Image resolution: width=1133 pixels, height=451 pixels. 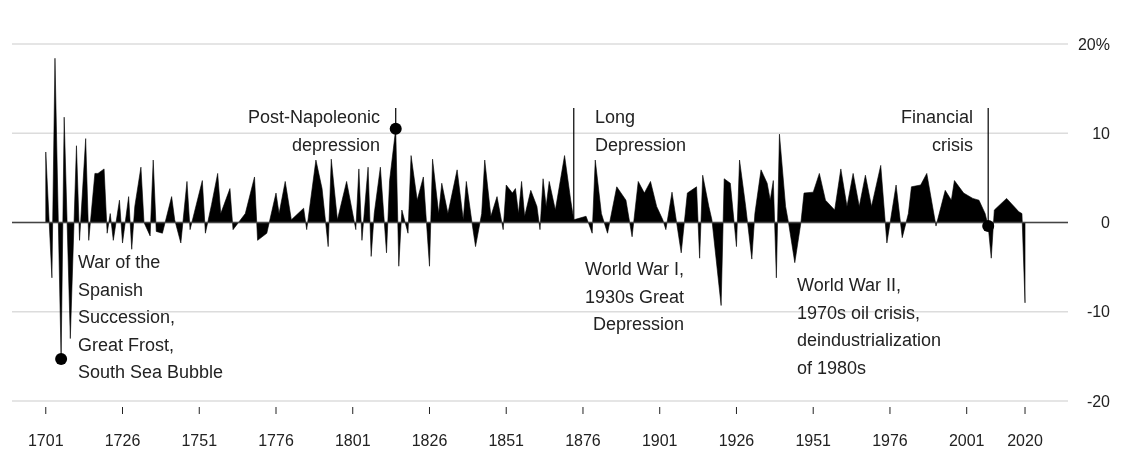 What do you see at coordinates (1093, 44) in the screenshot?
I see `y-tick-label: 20%` at bounding box center [1093, 44].